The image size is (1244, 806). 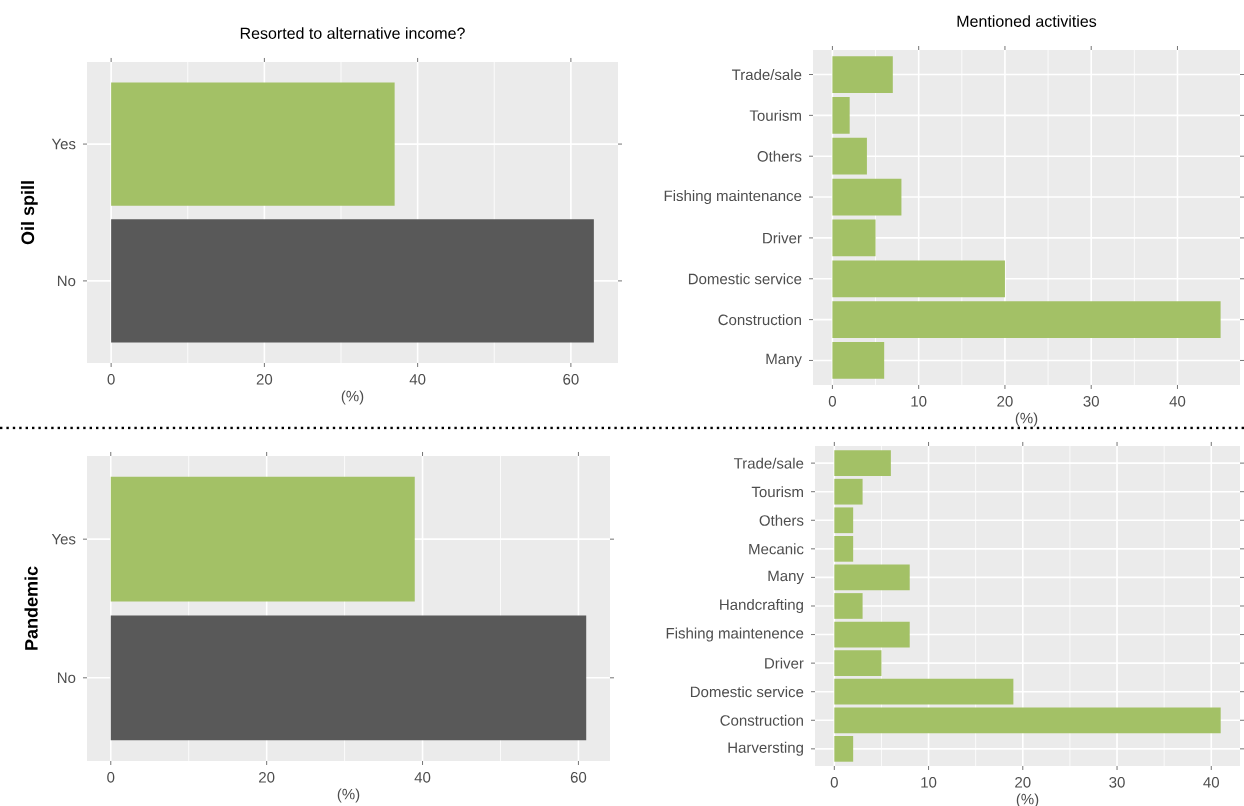 What do you see at coordinates (733, 197) in the screenshot?
I see `y-tick-label: Fishing maintenance` at bounding box center [733, 197].